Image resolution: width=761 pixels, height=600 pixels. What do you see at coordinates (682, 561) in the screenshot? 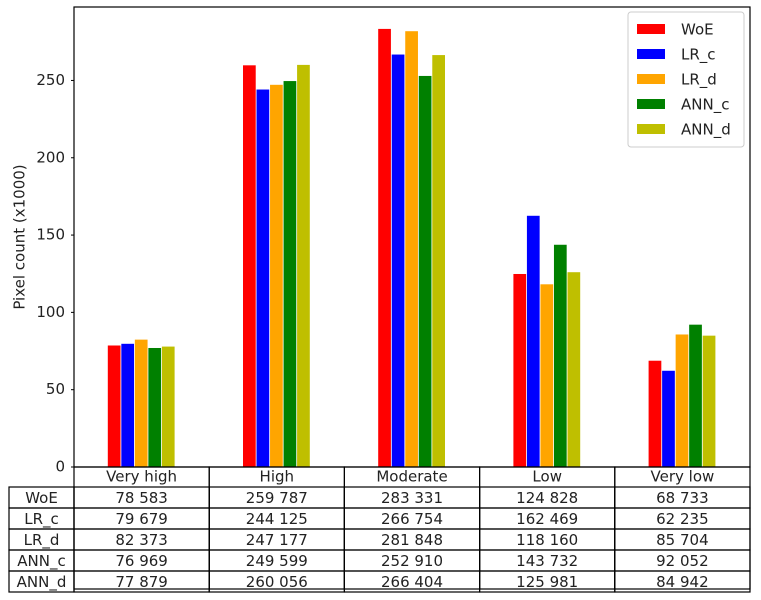
I see `table-value: 92 052` at bounding box center [682, 561].